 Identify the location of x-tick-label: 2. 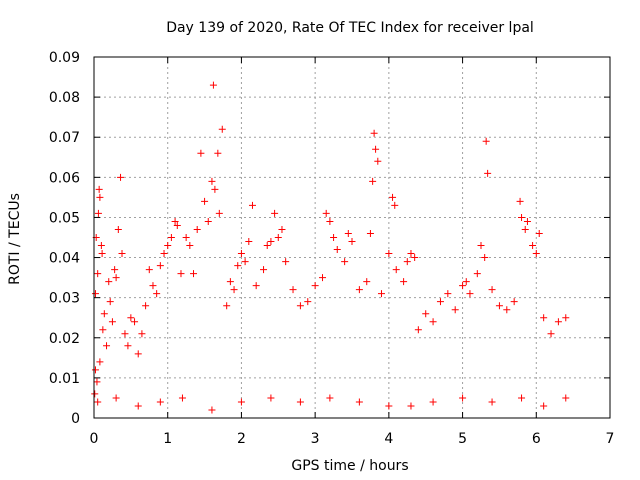
(241, 439).